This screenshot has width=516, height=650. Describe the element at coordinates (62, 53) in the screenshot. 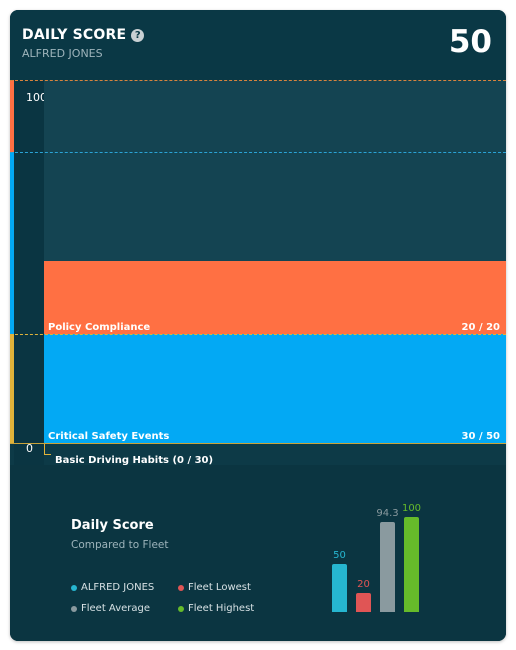

I see `driver-name: ALFRED JONES` at that location.